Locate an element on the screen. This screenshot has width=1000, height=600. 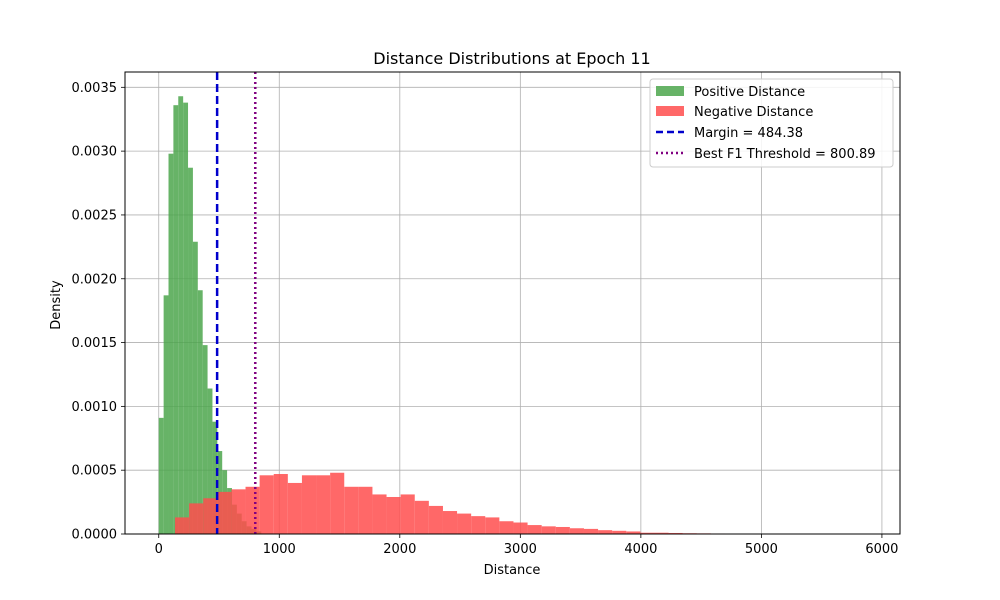
x-axis-ticks: 0 1000 2000 3000 4000 5000 6000 is located at coordinates (526, 545).